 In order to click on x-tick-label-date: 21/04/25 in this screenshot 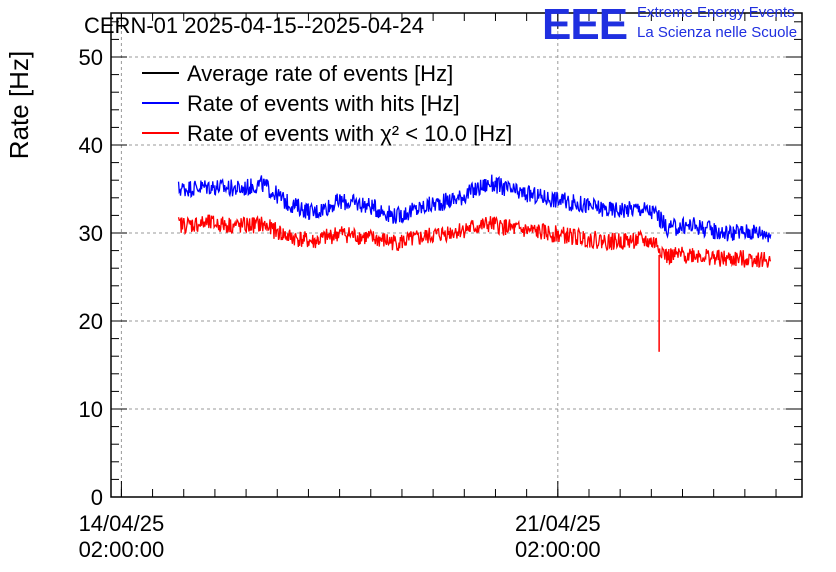, I will do `click(558, 523)`.